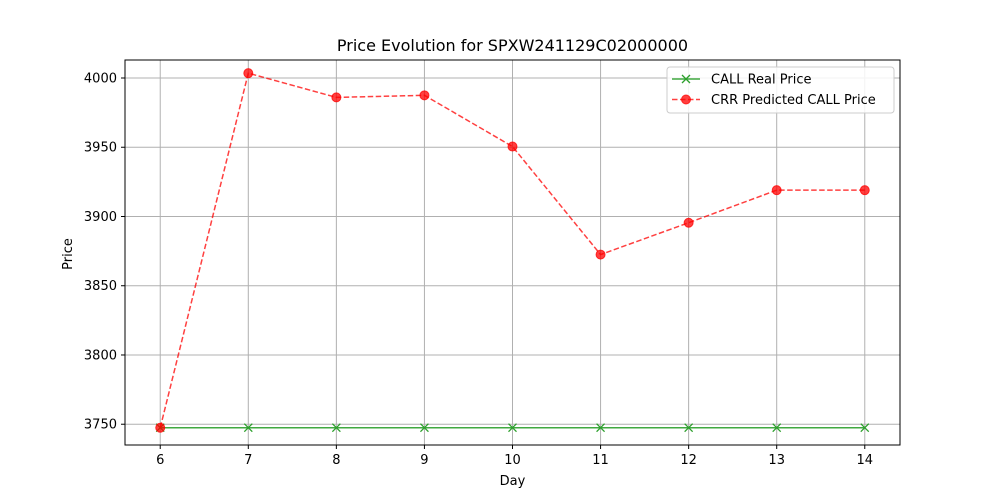  What do you see at coordinates (68, 254) in the screenshot?
I see `y-axis-label: Price` at bounding box center [68, 254].